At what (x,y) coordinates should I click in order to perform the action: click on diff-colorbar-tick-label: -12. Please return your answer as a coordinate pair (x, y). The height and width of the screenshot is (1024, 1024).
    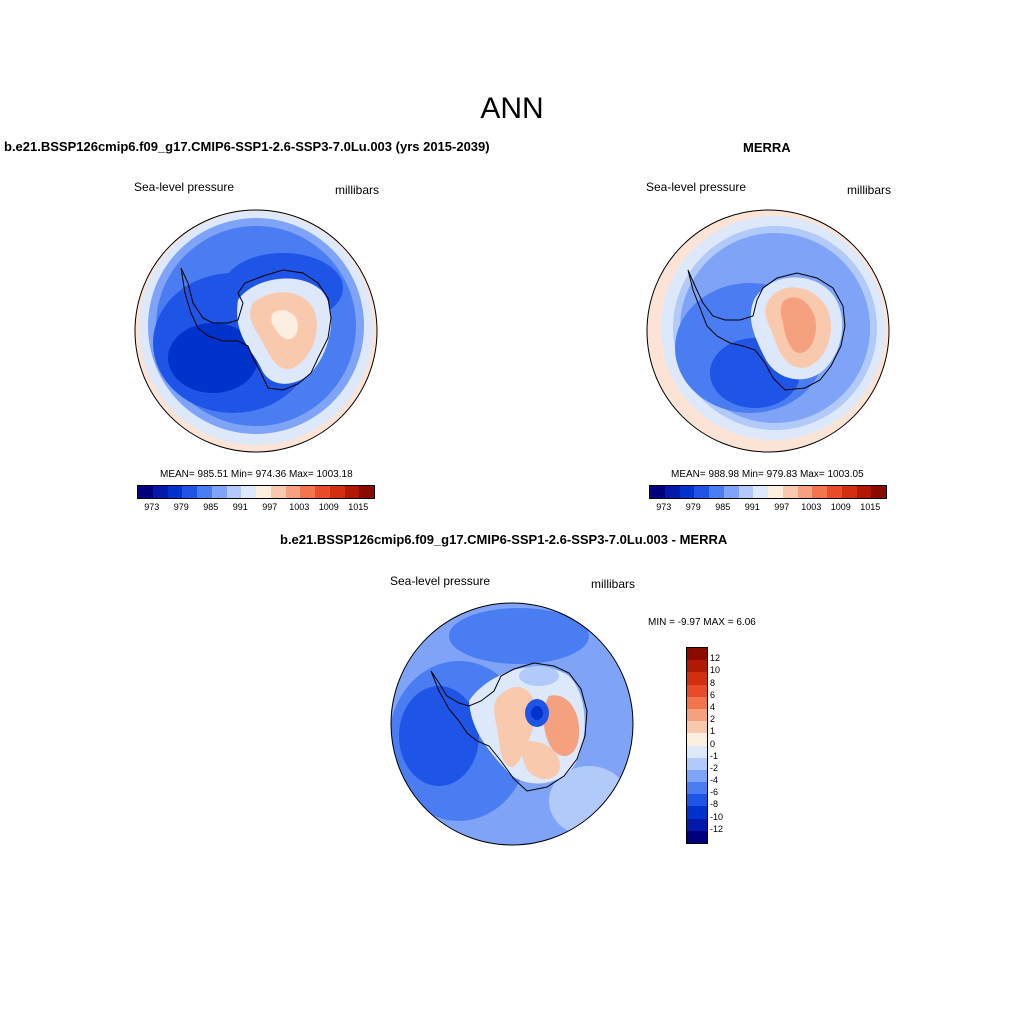
    Looking at the image, I should click on (717, 828).